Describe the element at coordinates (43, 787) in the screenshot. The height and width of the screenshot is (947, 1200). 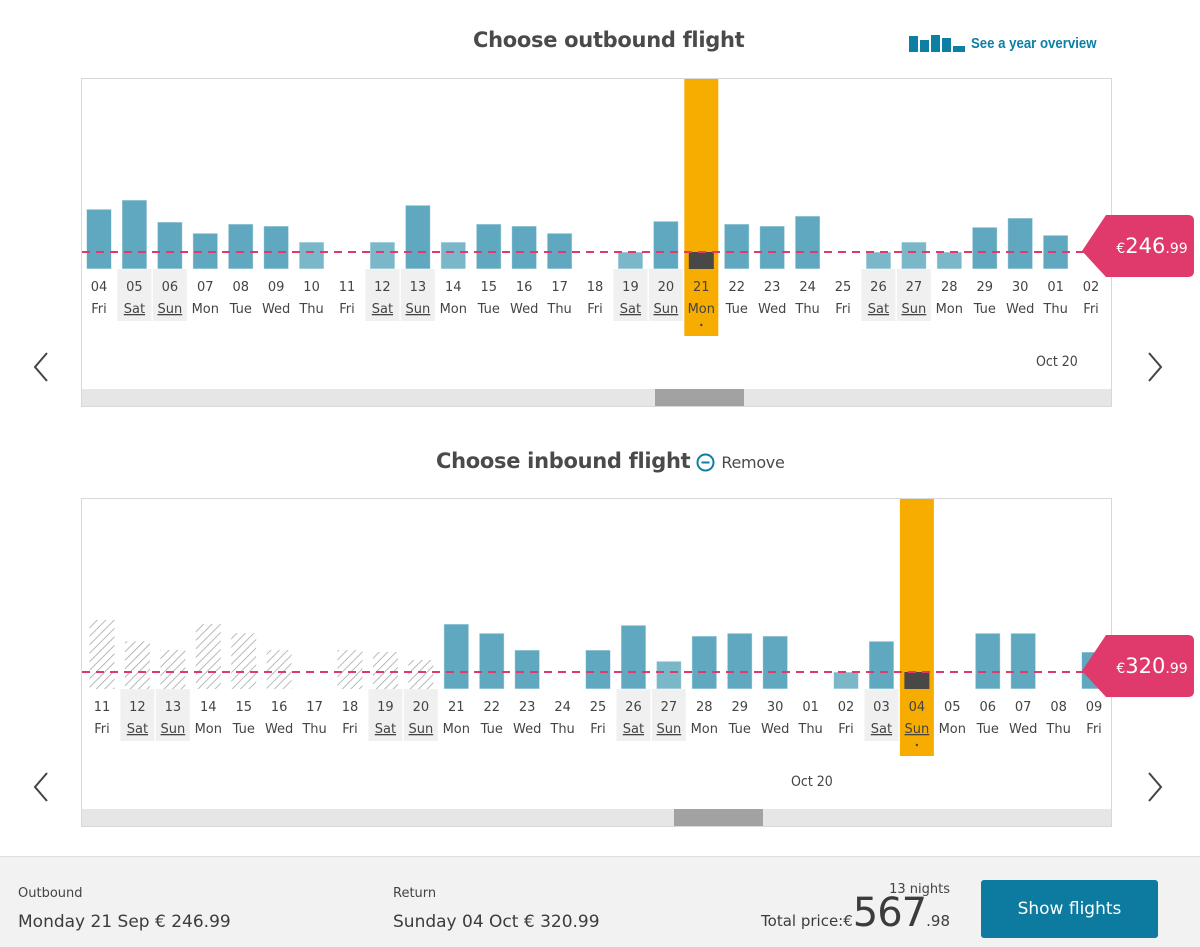
I see `inbound-prev-arrow` at that location.